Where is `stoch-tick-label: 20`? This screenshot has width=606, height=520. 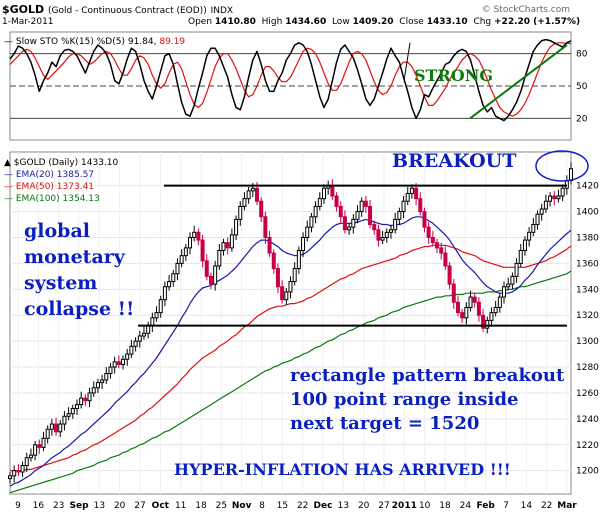
stoch-tick-label: 20 is located at coordinates (582, 119).